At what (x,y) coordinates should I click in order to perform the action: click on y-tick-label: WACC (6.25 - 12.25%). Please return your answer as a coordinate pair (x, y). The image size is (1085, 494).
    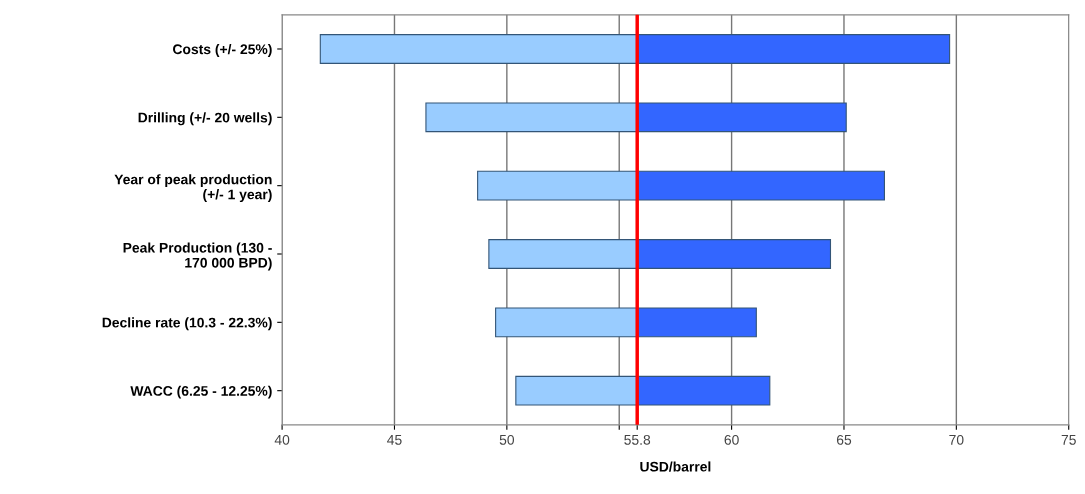
    Looking at the image, I should click on (201, 392).